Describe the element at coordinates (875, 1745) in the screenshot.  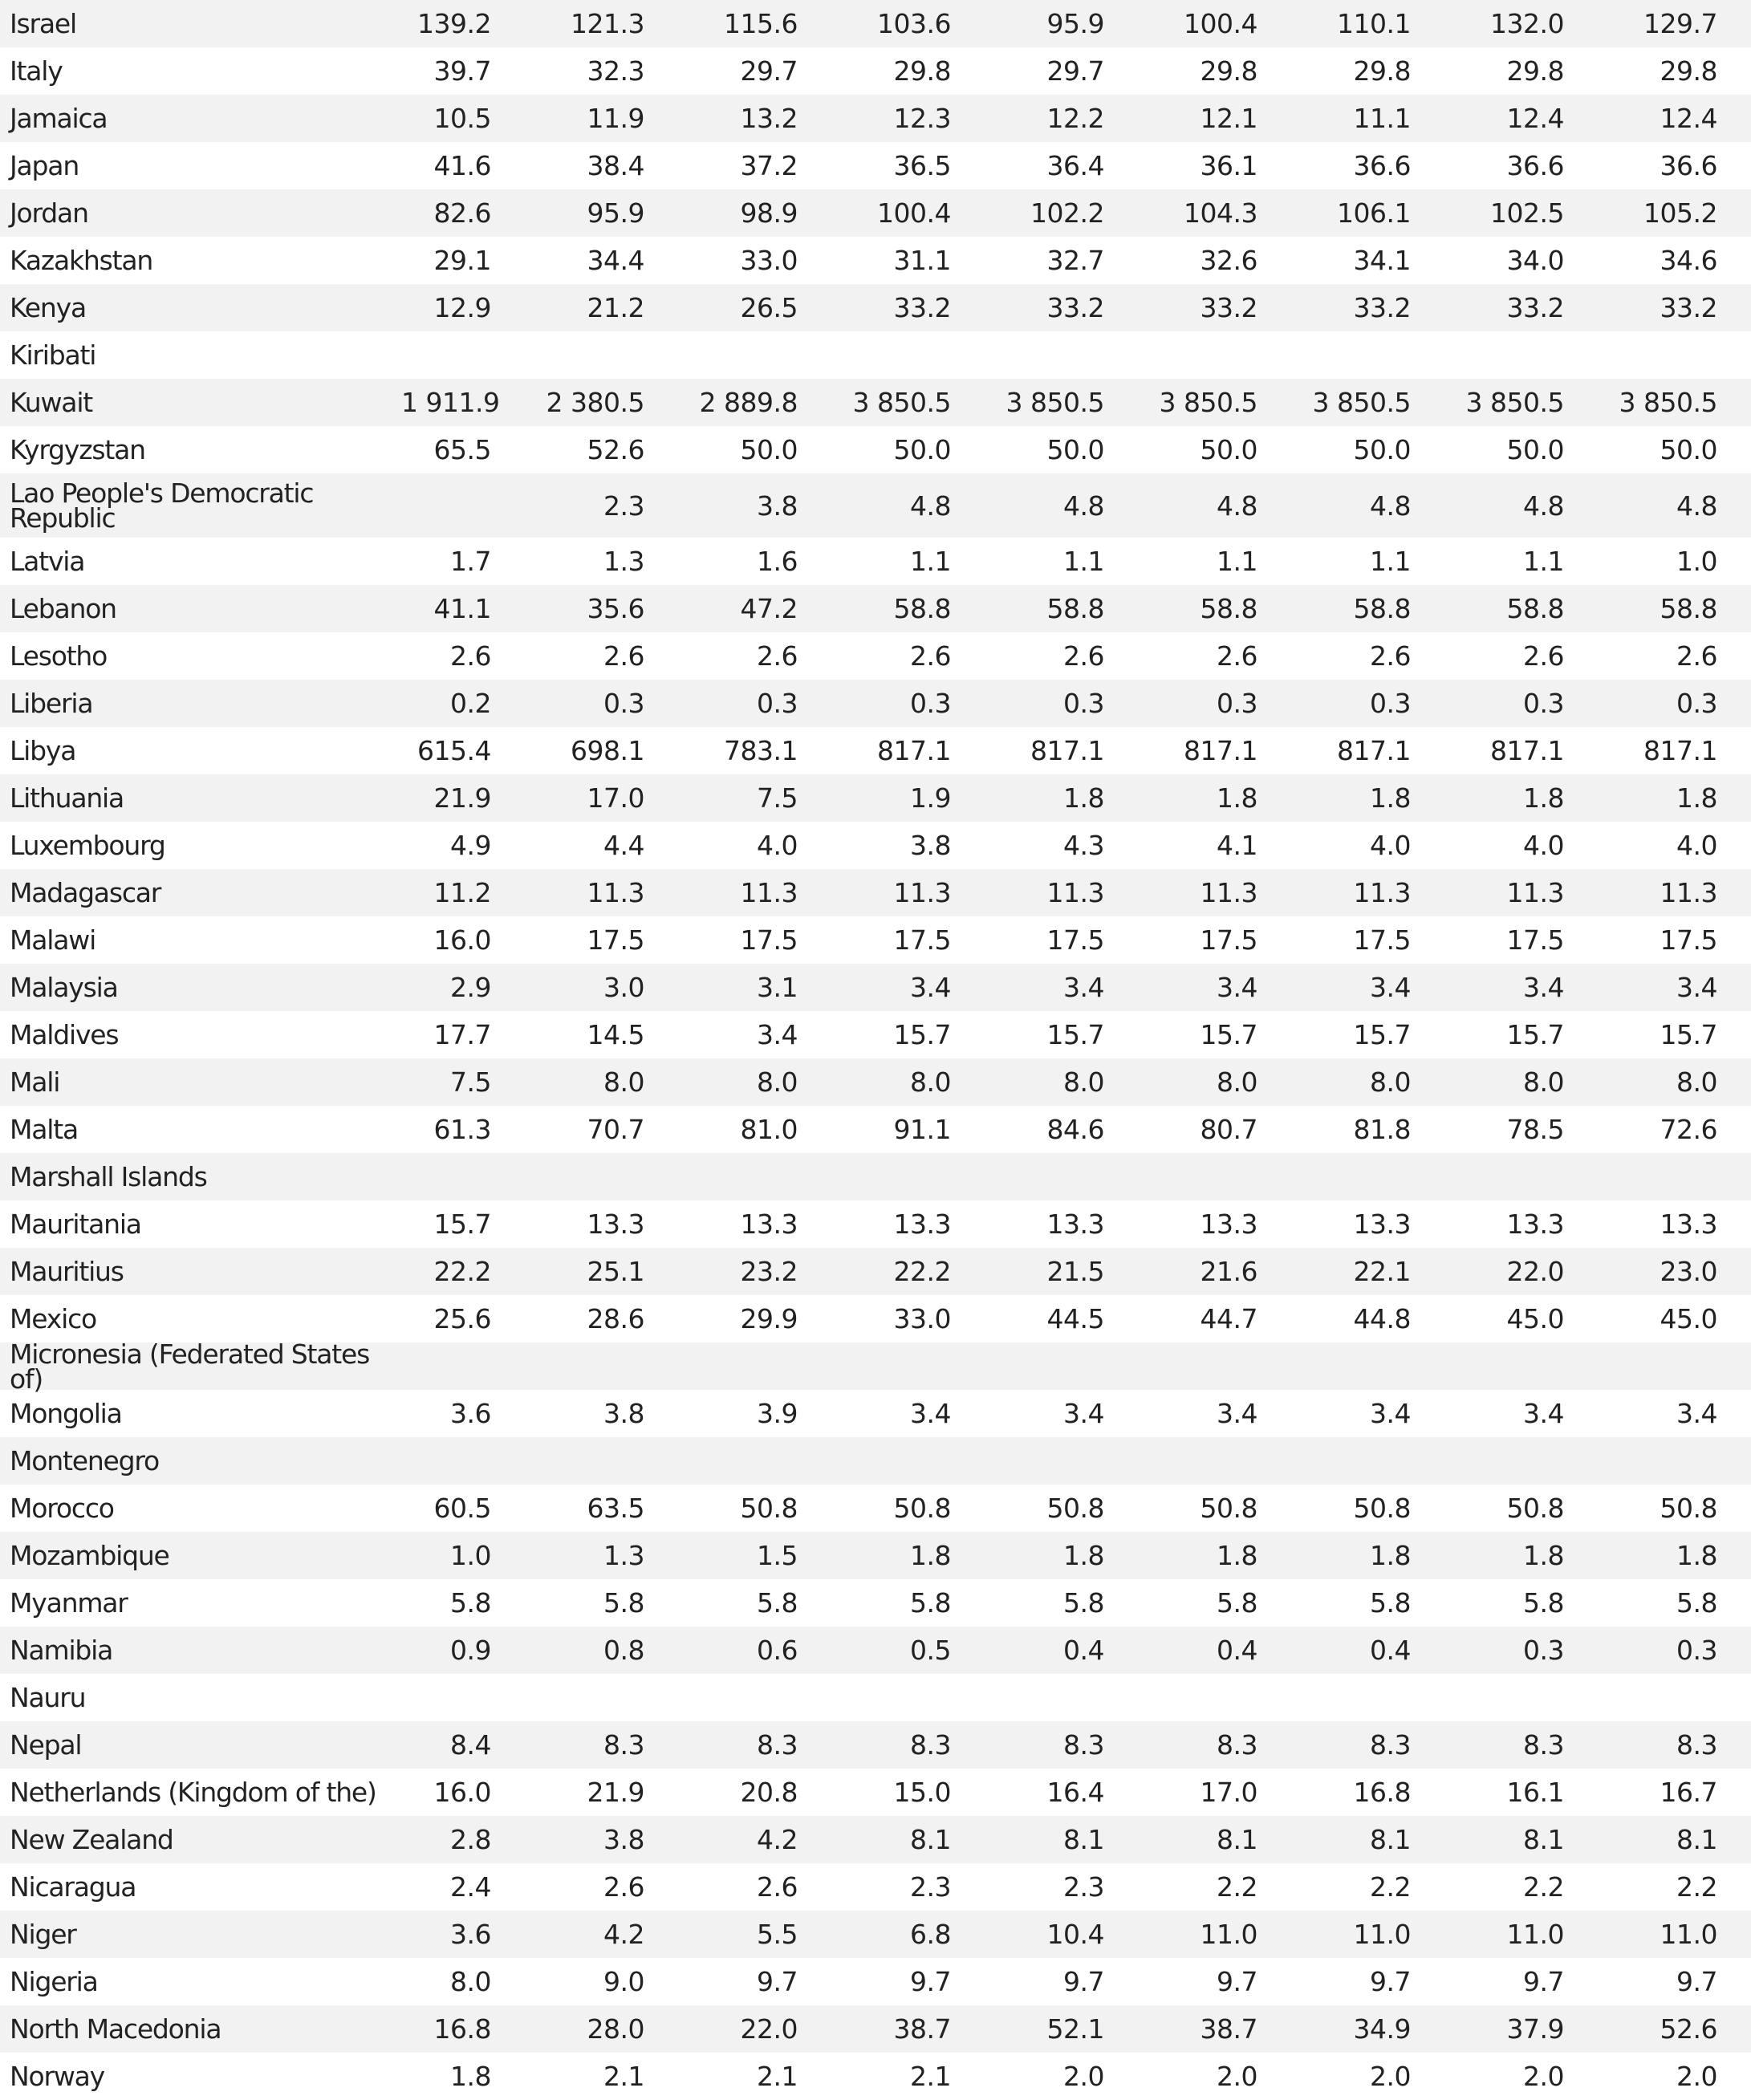
I see `table-row: Nepal 8.4 8.3 8.3 8.3 8.3 8.3 8.3 8.3 8.3` at that location.